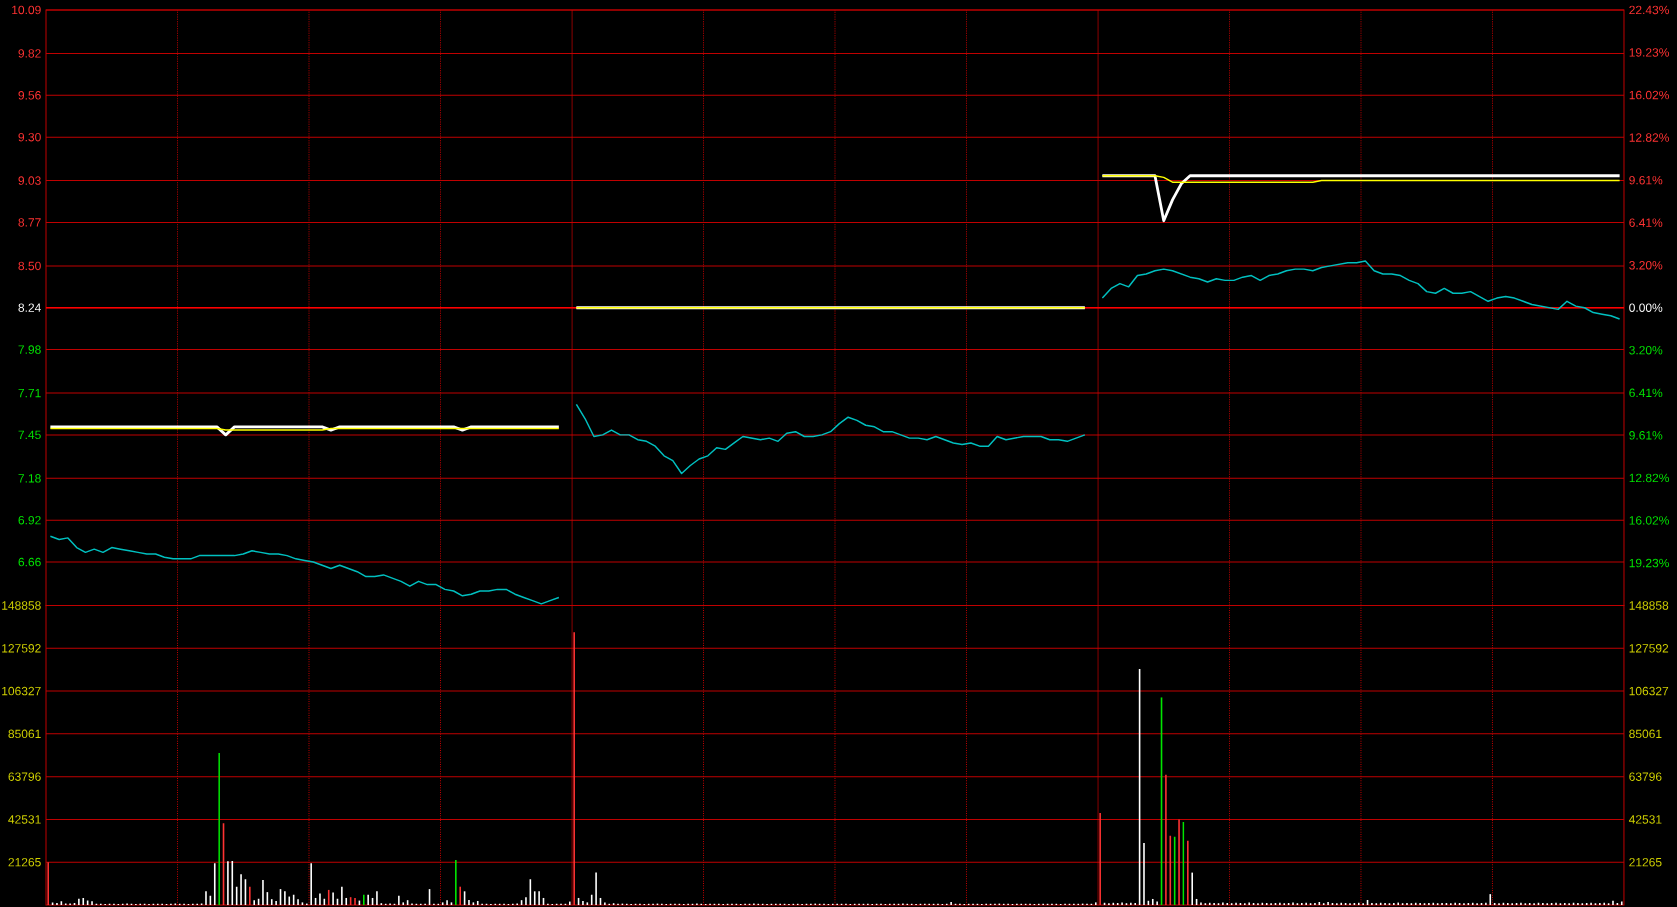  Describe the element at coordinates (29, 307) in the screenshot. I see `y-tick-label: 8.24` at that location.